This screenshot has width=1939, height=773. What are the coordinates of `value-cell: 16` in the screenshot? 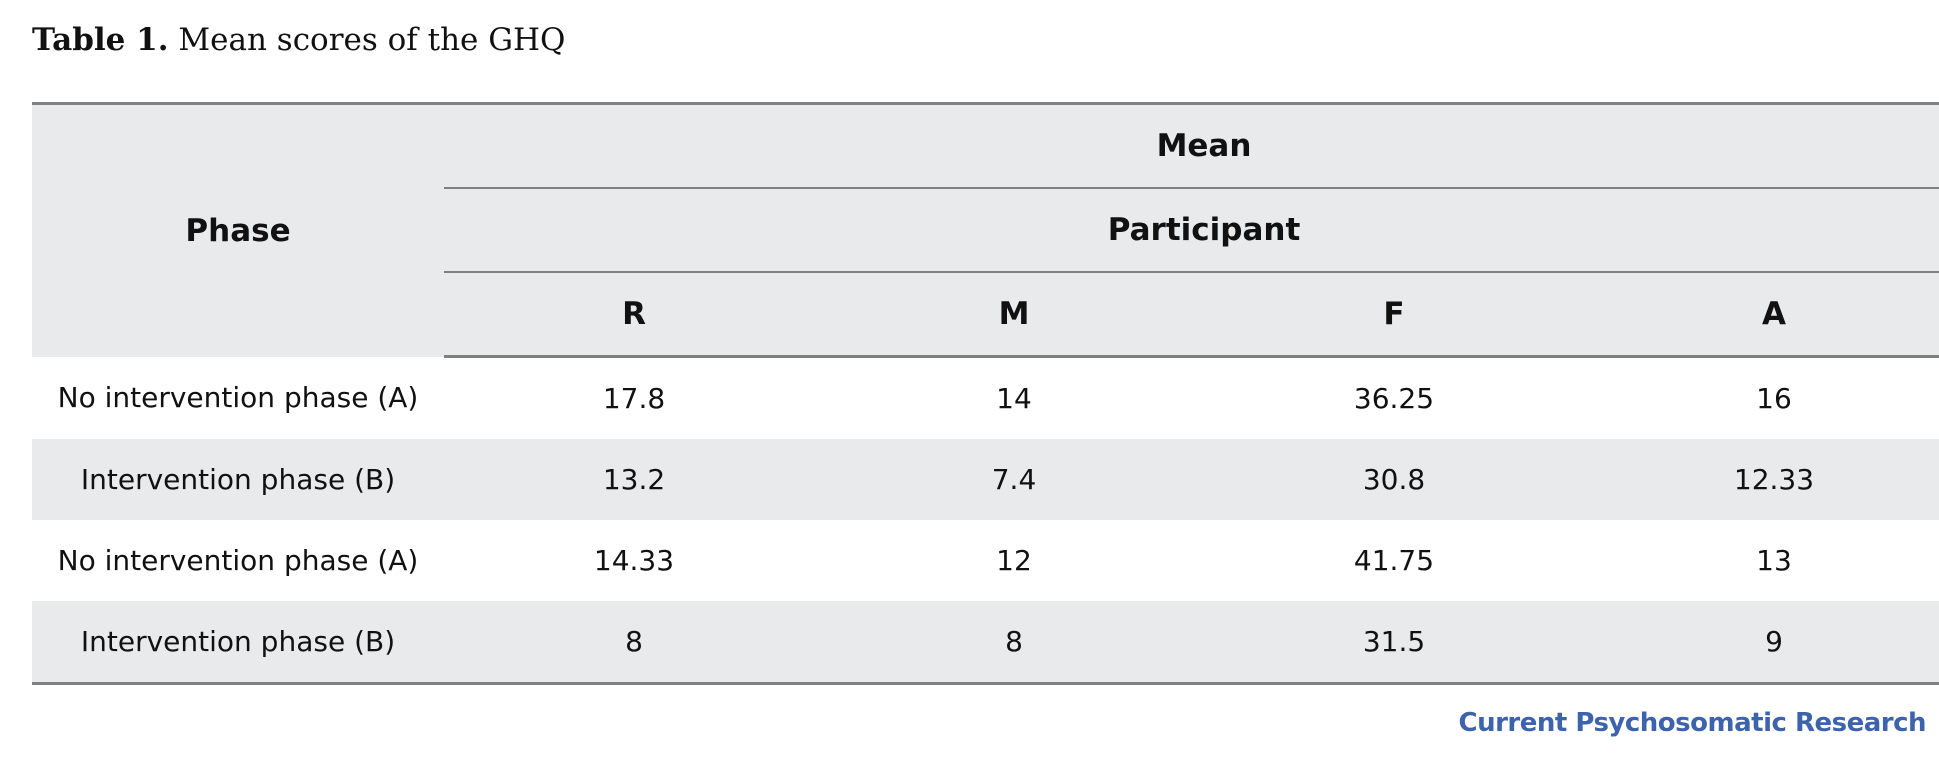 It's located at (1774, 398).